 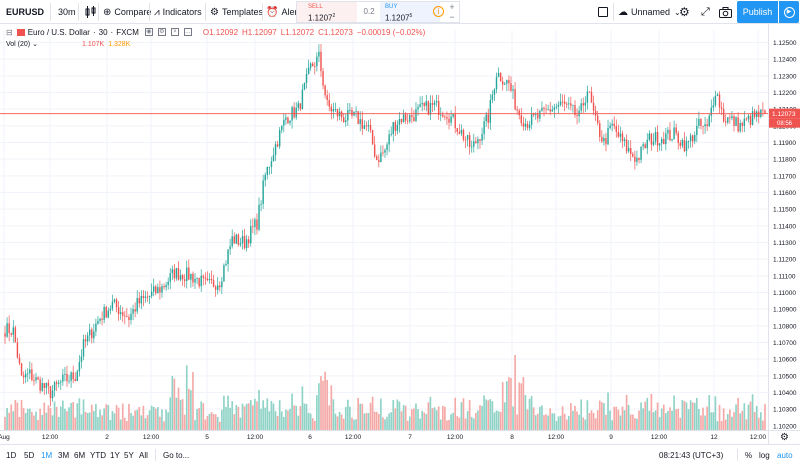 What do you see at coordinates (691, 455) in the screenshot?
I see `timezone-button: 08:21:43 (UTC+3)` at bounding box center [691, 455].